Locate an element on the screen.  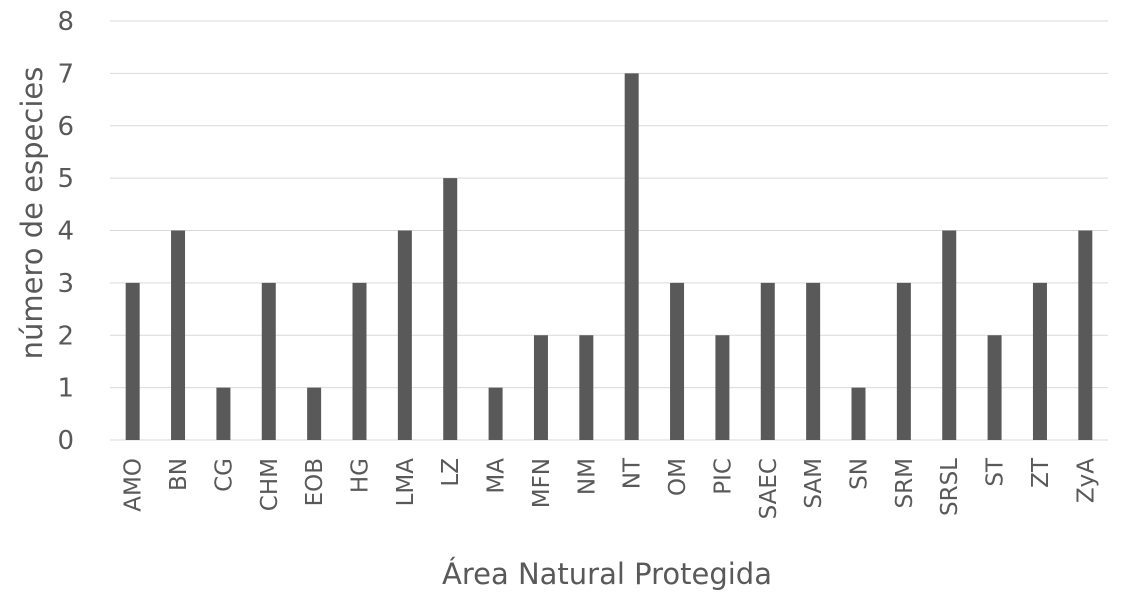
x-tick-label: SRSL is located at coordinates (950, 487).